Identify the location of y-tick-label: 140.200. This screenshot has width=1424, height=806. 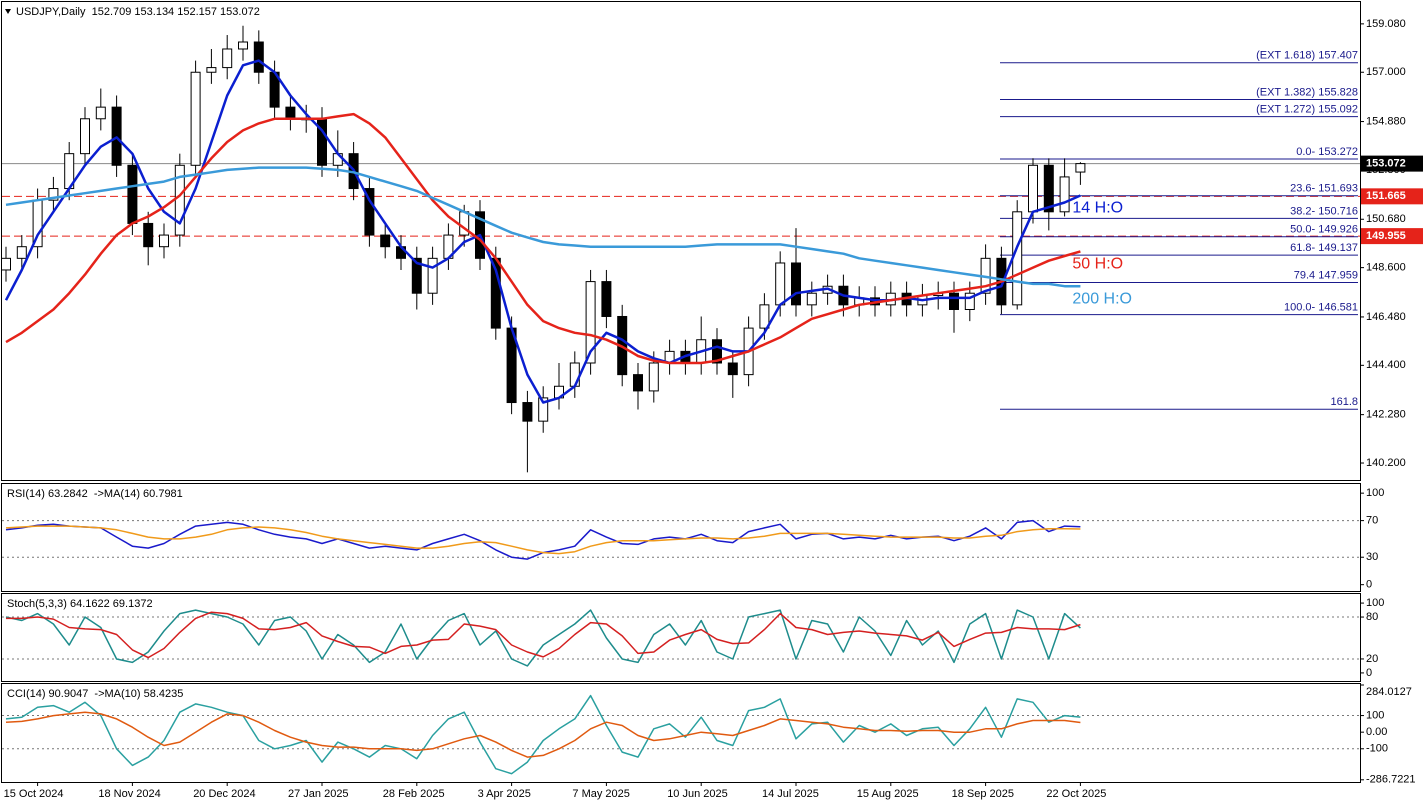
(1386, 463).